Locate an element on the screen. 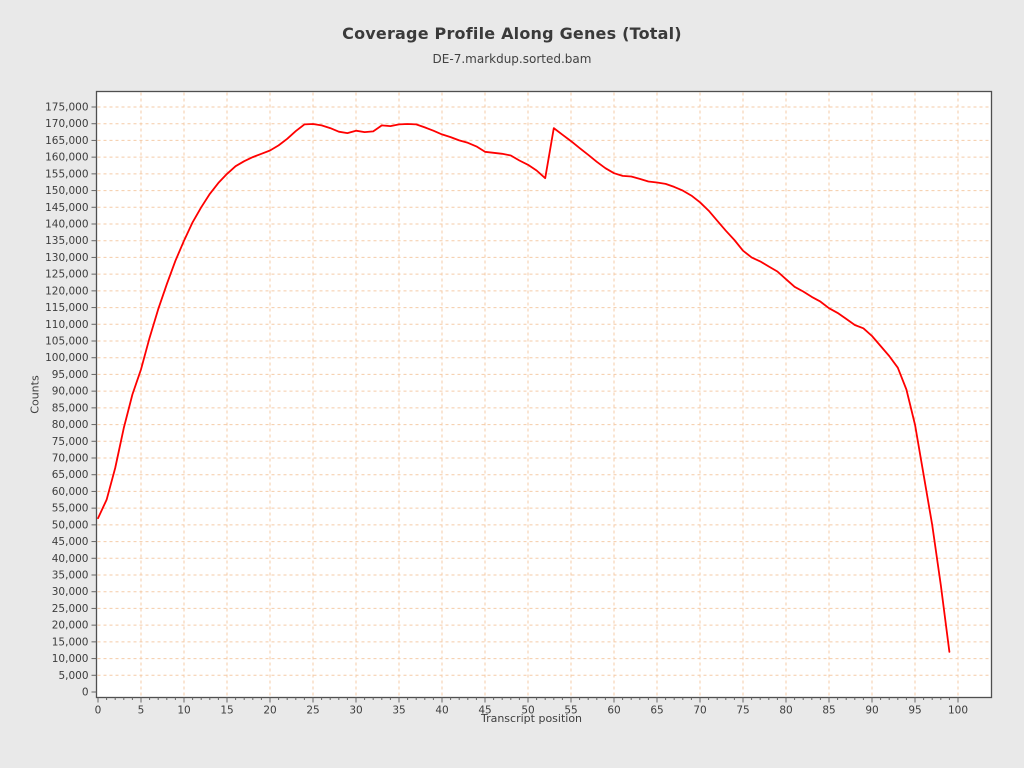  svg-text: 60,000 is located at coordinates (70, 492).